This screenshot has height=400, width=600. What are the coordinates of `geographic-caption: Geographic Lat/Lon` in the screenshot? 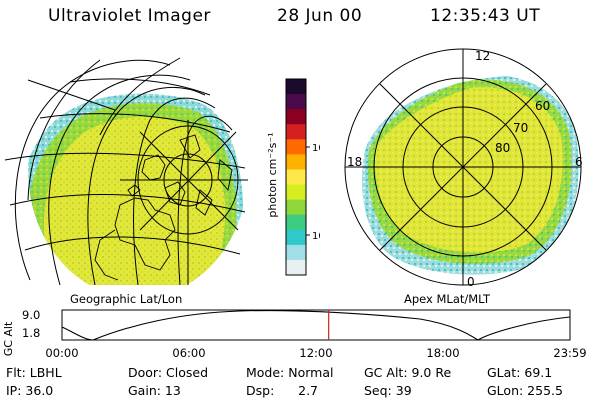 It's located at (126, 299).